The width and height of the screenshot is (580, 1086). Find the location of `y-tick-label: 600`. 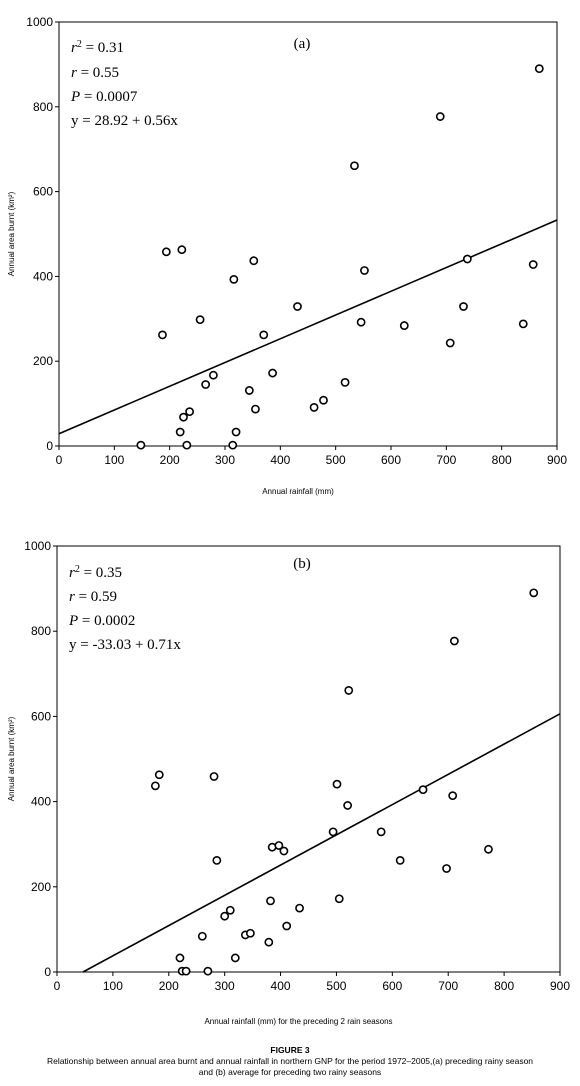

y-tick-label: 600 is located at coordinates (43, 192).